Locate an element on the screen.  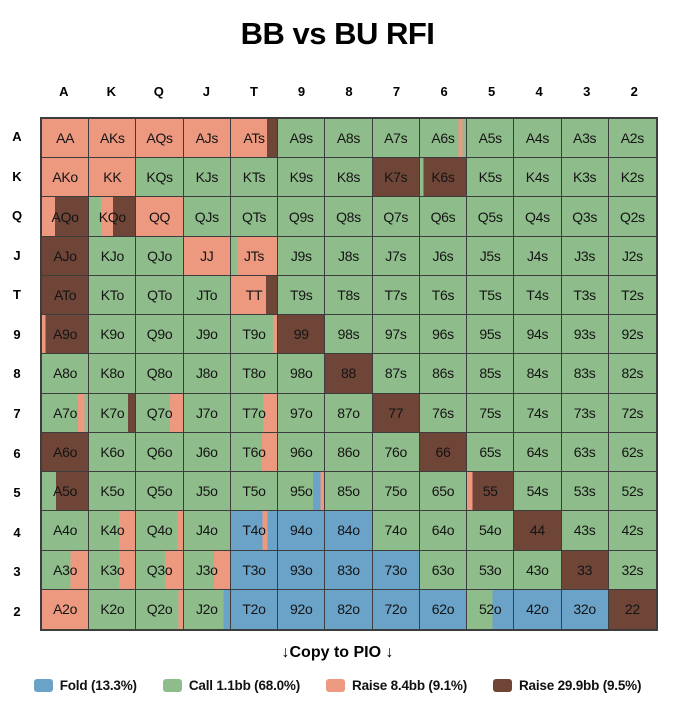
cell-label: Q6s is located at coordinates (443, 216).